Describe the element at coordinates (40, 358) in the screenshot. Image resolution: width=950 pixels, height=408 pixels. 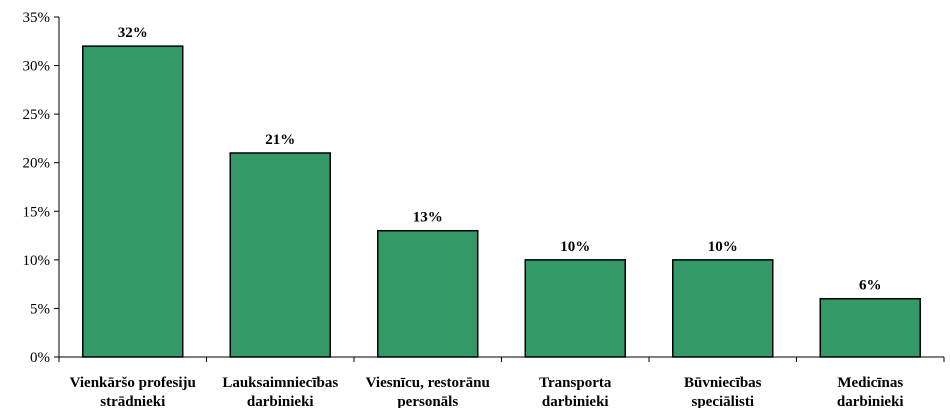
I see `y-tick-label: 0%` at that location.